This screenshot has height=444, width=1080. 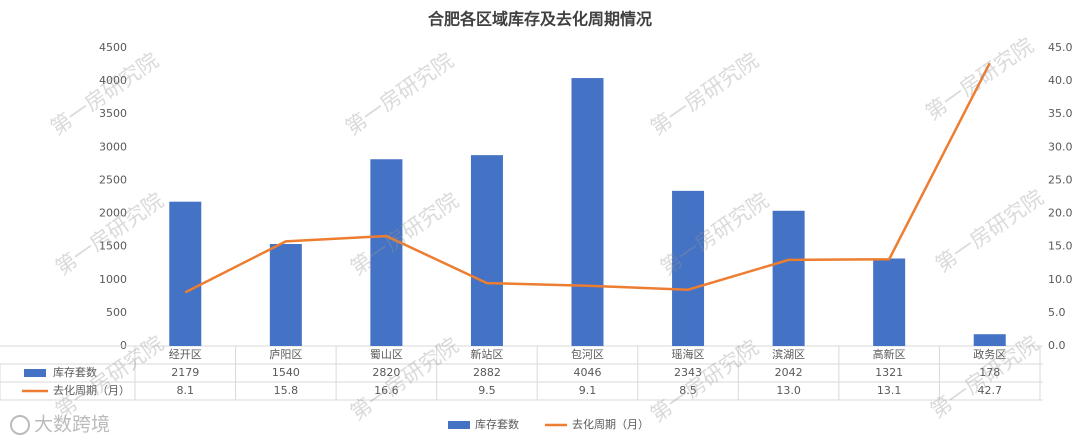 I want to click on y2-tick-label: 15.0, so click(x=1060, y=246).